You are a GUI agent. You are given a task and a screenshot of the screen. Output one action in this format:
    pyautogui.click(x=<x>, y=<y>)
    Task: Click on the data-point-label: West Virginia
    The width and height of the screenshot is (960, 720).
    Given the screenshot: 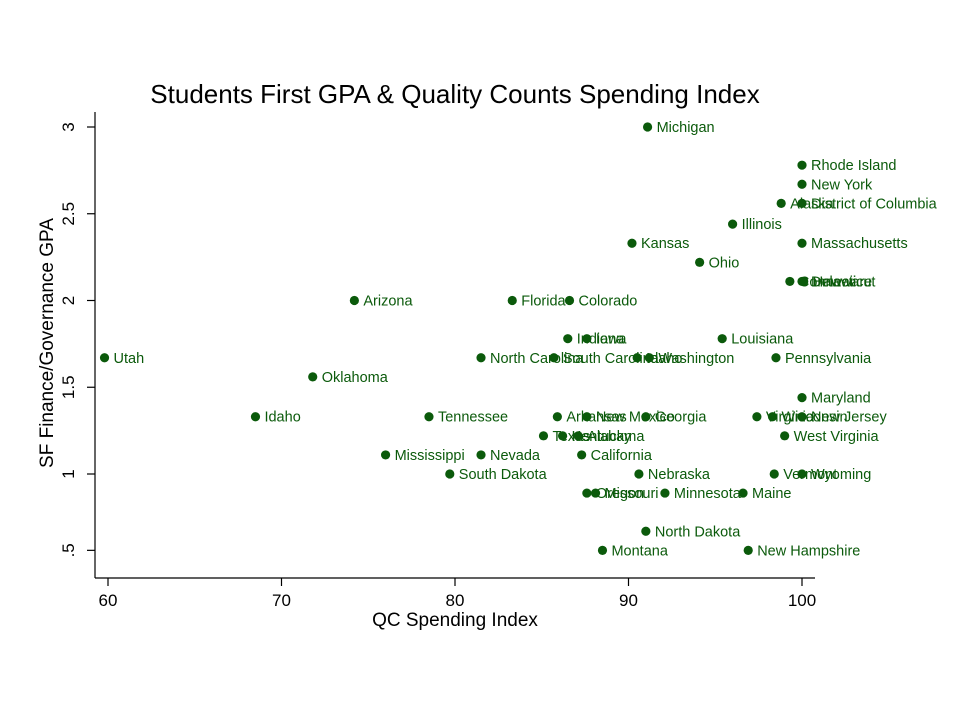 What is the action you would take?
    pyautogui.click(x=837, y=437)
    